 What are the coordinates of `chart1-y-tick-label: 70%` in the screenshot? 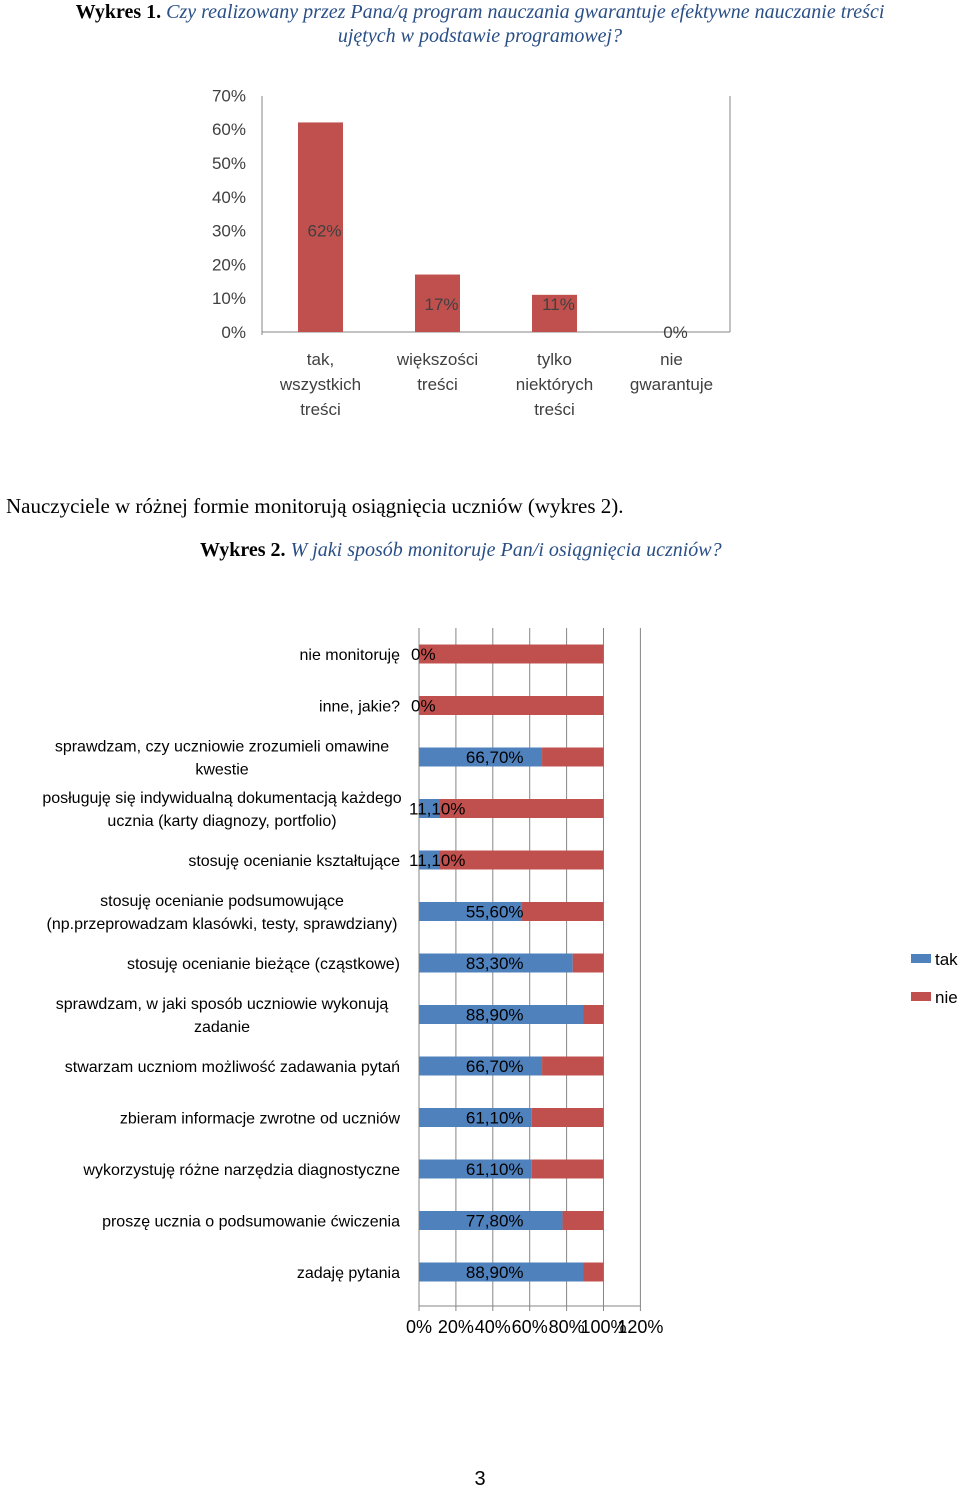 It's located at (229, 95).